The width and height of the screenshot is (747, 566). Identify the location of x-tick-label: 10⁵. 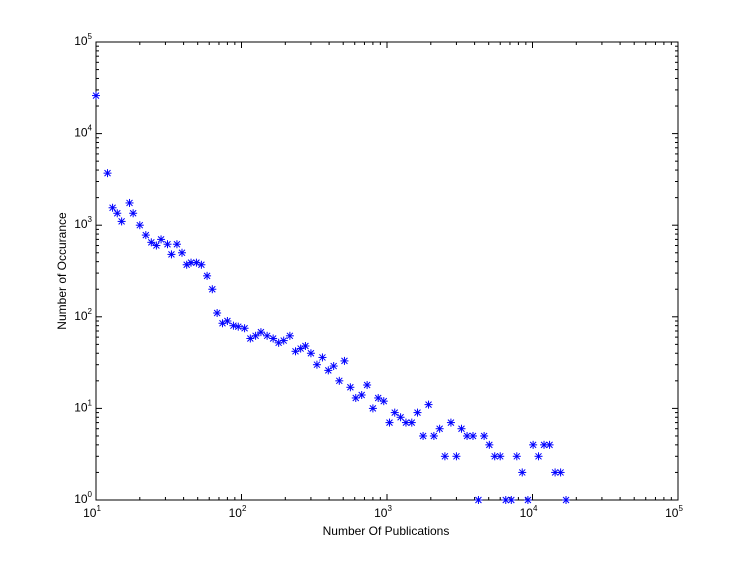
(674, 512).